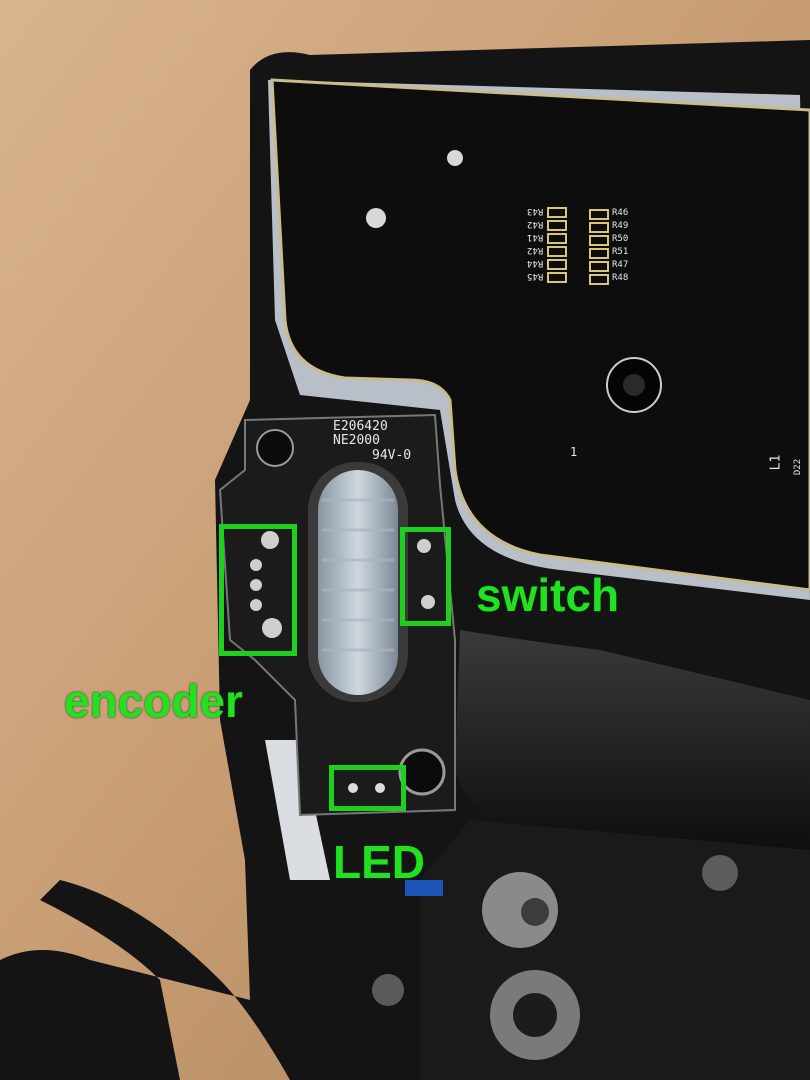  I want to click on left-button-shell, so click(632, 745).